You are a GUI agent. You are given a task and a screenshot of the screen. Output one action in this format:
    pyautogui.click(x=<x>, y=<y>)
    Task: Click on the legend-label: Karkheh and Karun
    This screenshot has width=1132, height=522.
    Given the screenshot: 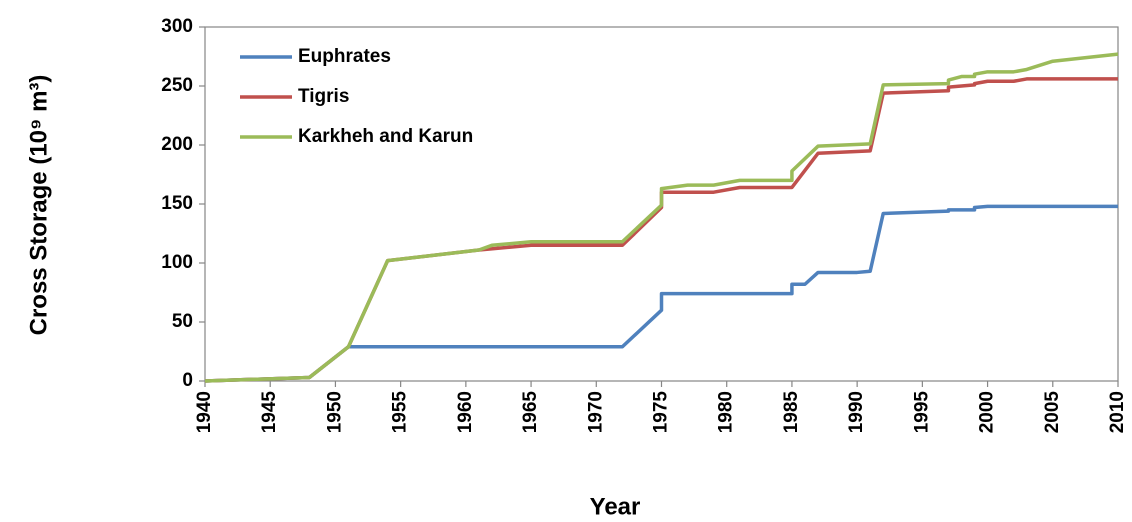 What is the action you would take?
    pyautogui.click(x=385, y=136)
    